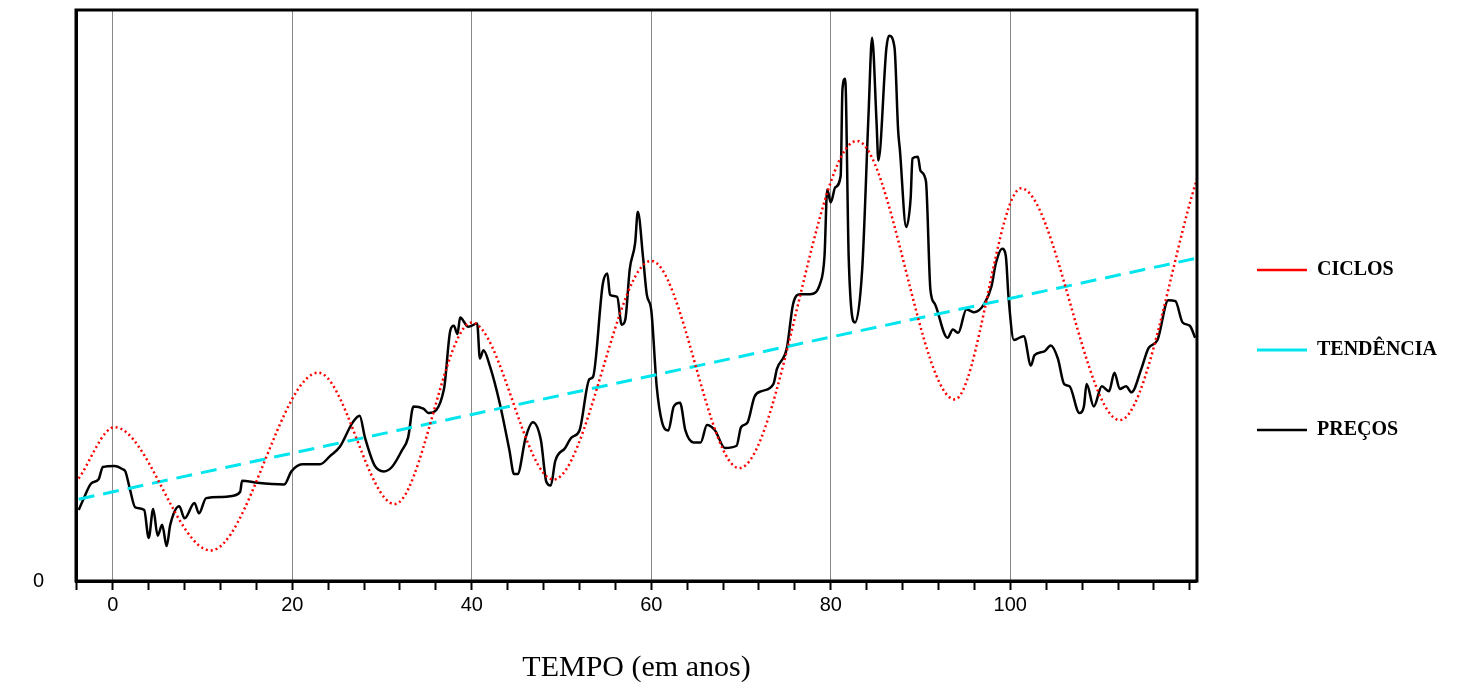 Image resolution: width=1459 pixels, height=698 pixels. Describe the element at coordinates (651, 603) in the screenshot. I see `x-tick-label: 60` at that location.